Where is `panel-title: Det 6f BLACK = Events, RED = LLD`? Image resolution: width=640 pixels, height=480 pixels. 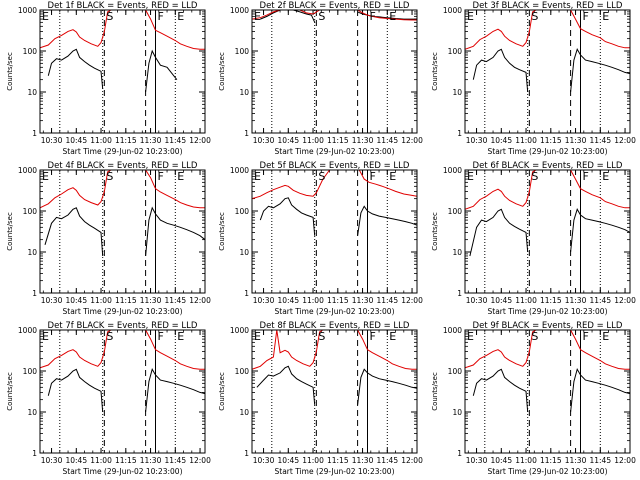 panel-title: Det 6f BLACK = Events, RED = LLD is located at coordinates (548, 166).